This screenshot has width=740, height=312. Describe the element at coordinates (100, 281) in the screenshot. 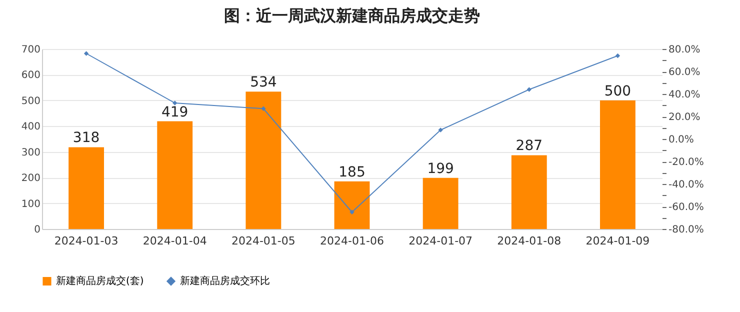

I see `legend-label: 新建商品房成交(套)` at that location.